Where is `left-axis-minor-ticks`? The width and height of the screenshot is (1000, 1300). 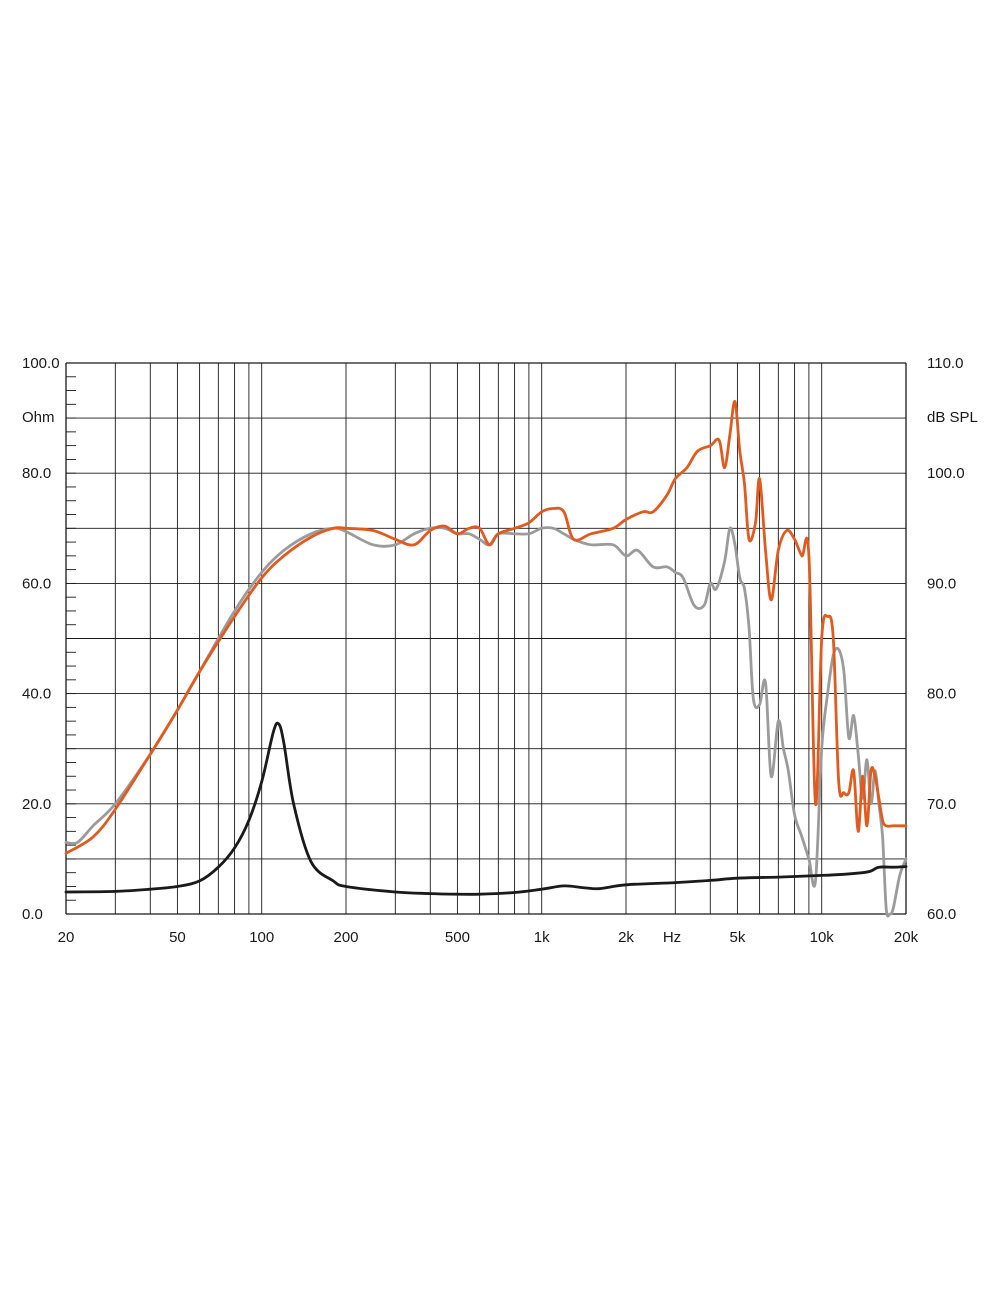
left-axis-minor-ticks is located at coordinates (71, 638).